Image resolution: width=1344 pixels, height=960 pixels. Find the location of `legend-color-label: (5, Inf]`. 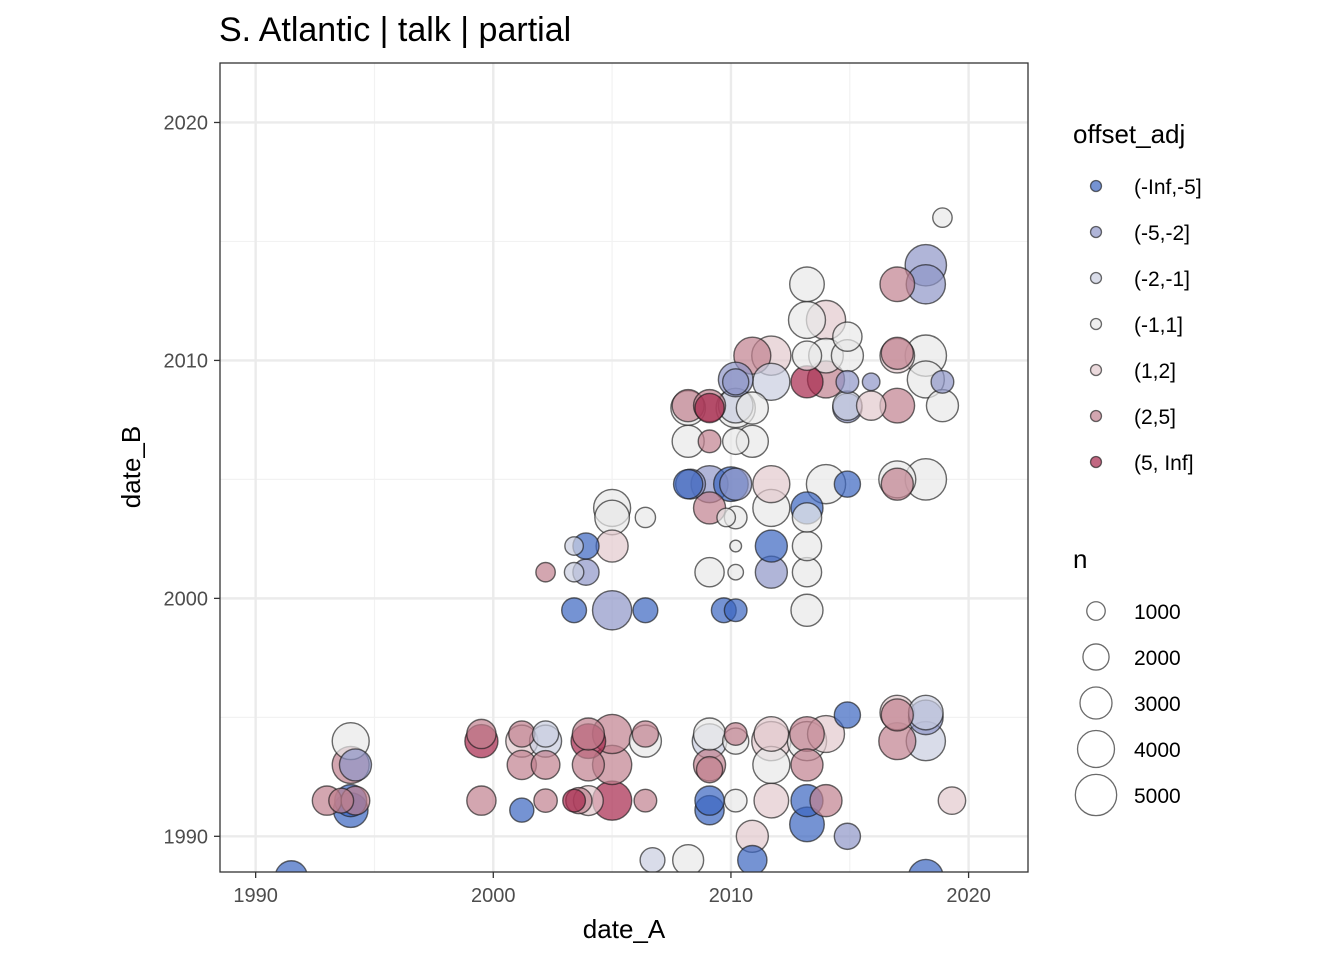

legend-color-label: (5, Inf] is located at coordinates (1164, 463).